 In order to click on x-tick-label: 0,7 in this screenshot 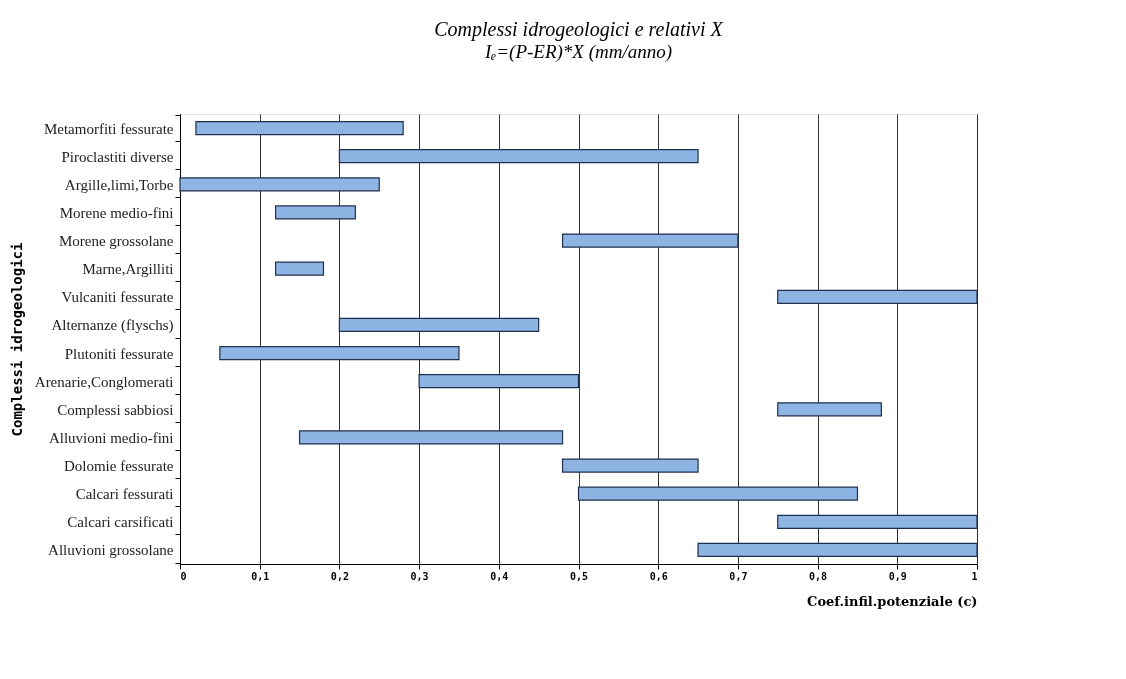, I will do `click(738, 576)`.